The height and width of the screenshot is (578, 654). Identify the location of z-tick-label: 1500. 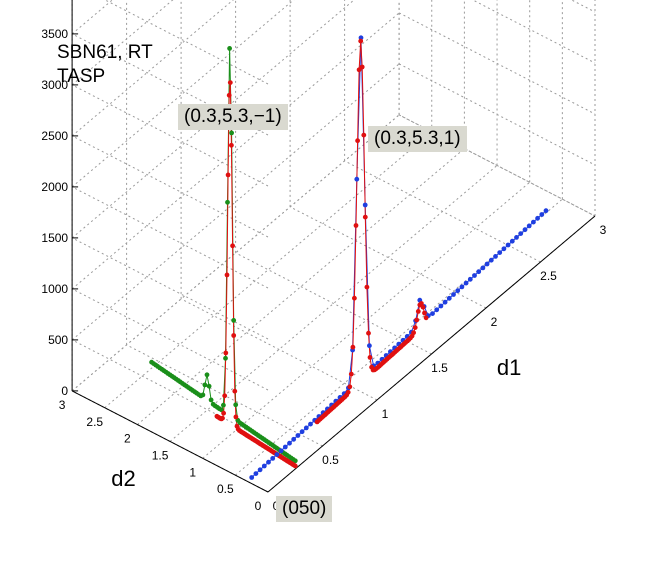
(54, 238).